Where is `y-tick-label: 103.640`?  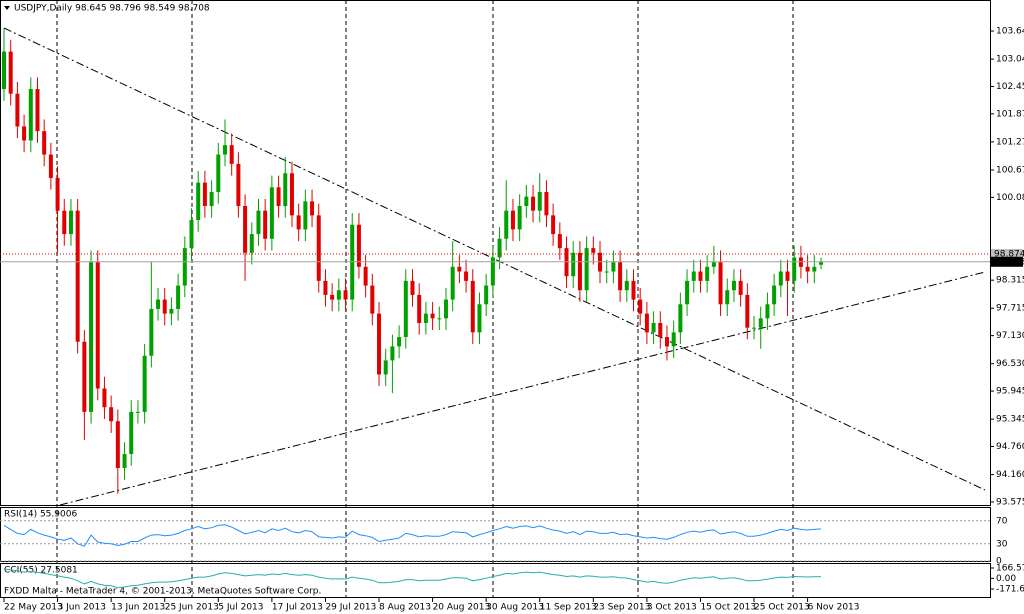
y-tick-label: 103.640 is located at coordinates (1010, 32).